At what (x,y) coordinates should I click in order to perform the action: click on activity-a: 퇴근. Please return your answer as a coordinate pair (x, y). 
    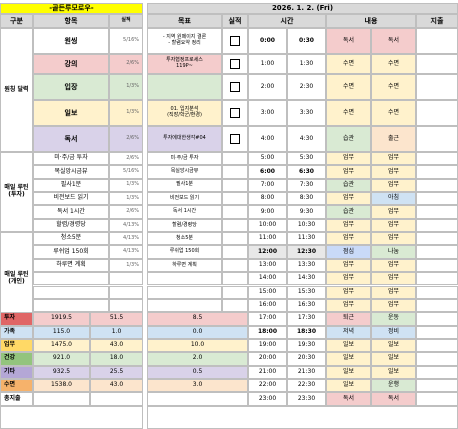
    Looking at the image, I should click on (348, 319).